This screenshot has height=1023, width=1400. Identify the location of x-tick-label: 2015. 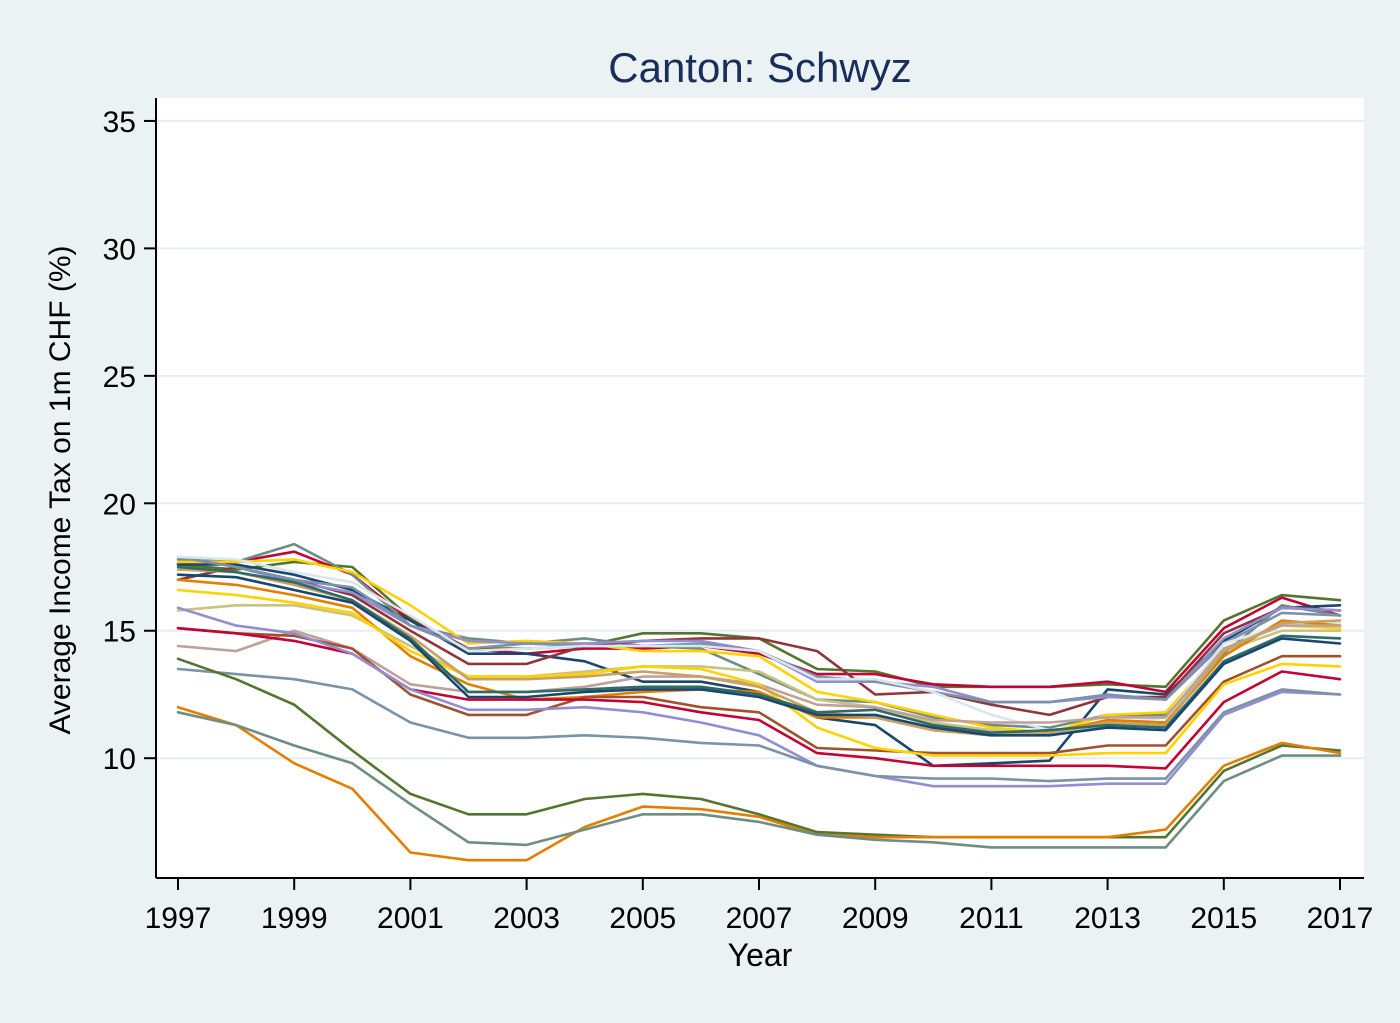
(1223, 918).